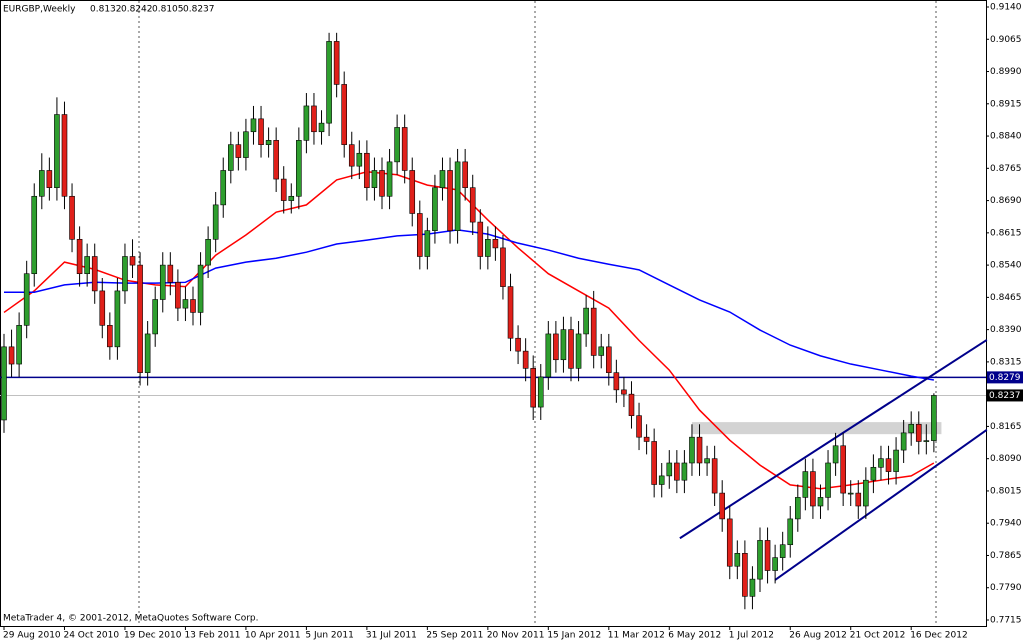 The height and width of the screenshot is (644, 1024). What do you see at coordinates (881, 505) in the screenshot?
I see `trendline` at bounding box center [881, 505].